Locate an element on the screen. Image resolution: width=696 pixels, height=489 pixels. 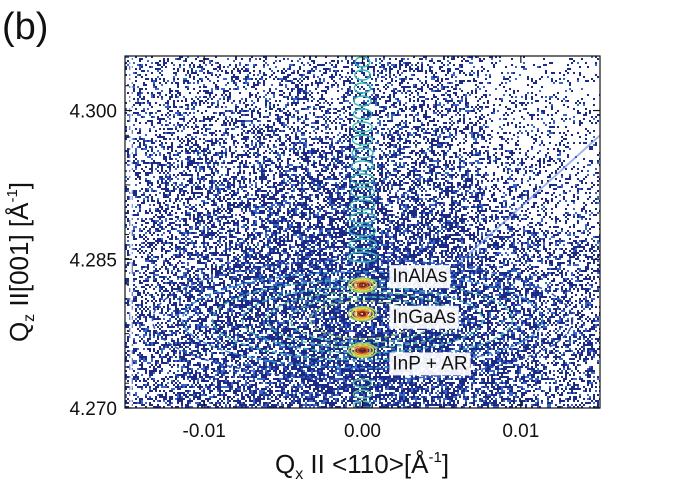
peak-annotation: InP + AR is located at coordinates (429, 363).